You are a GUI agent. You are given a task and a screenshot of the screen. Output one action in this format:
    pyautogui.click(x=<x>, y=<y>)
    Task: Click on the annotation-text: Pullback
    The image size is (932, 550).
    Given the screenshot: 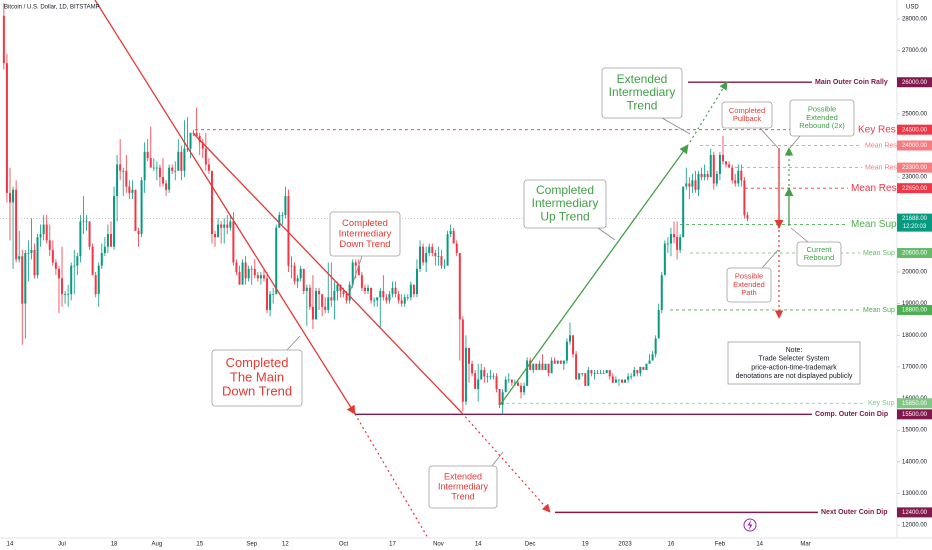 What is the action you would take?
    pyautogui.click(x=747, y=118)
    